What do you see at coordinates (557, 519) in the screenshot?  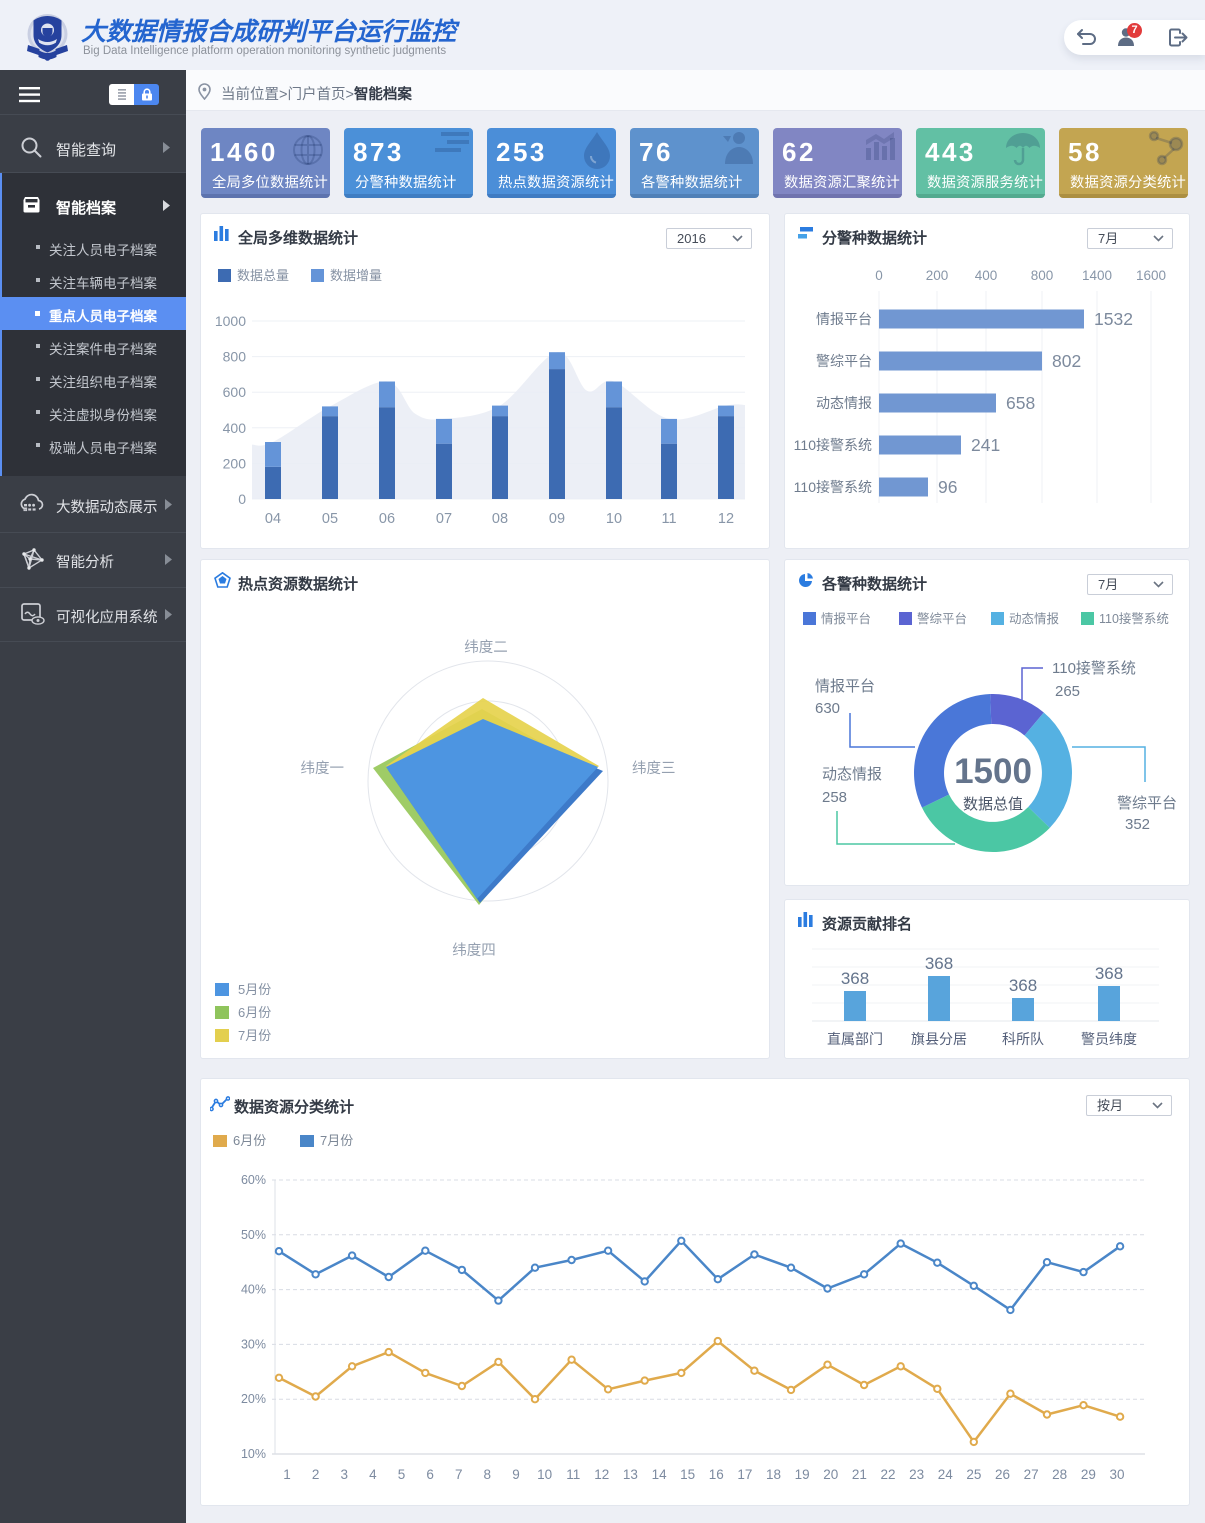 I see `svg-text: 09` at bounding box center [557, 519].